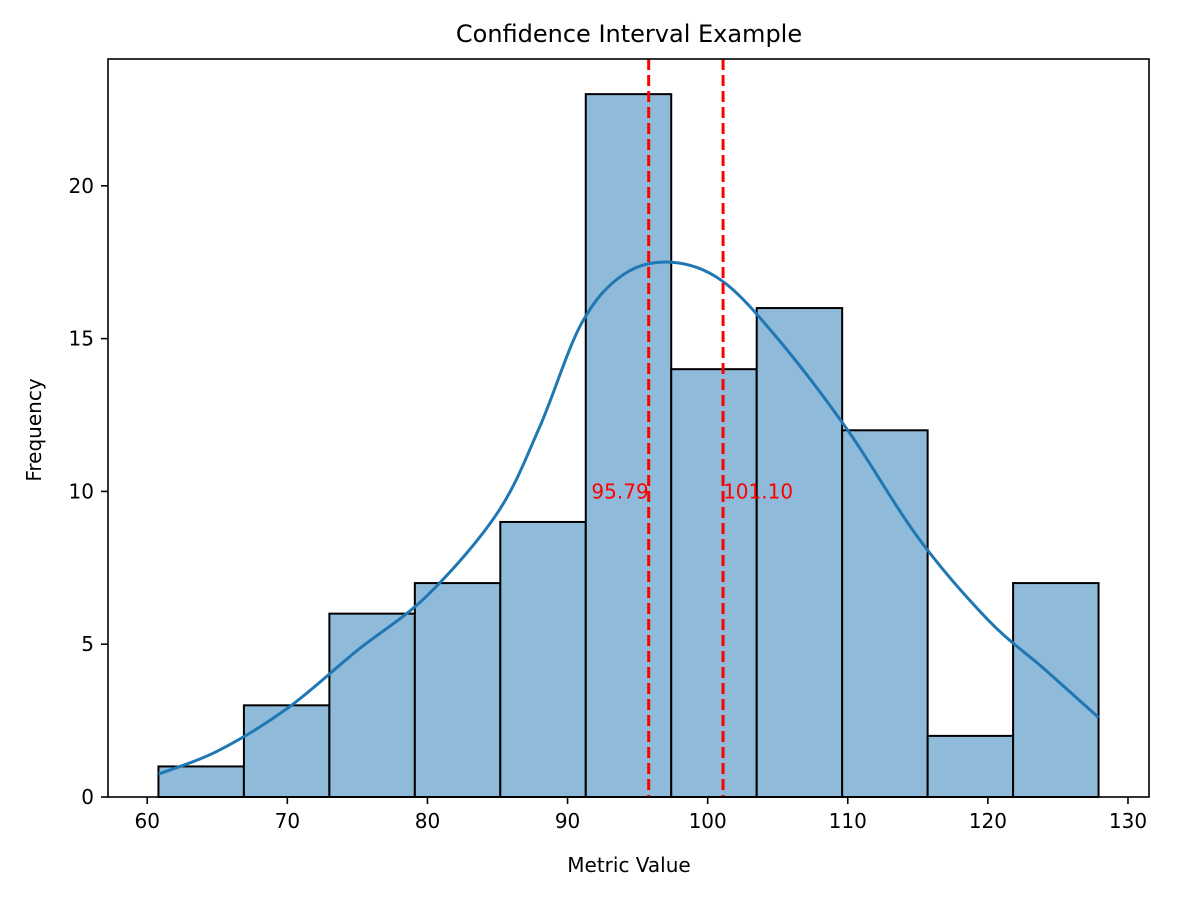 The image size is (1178, 898). What do you see at coordinates (628, 865) in the screenshot?
I see `x-axis-title: Metric Value` at bounding box center [628, 865].